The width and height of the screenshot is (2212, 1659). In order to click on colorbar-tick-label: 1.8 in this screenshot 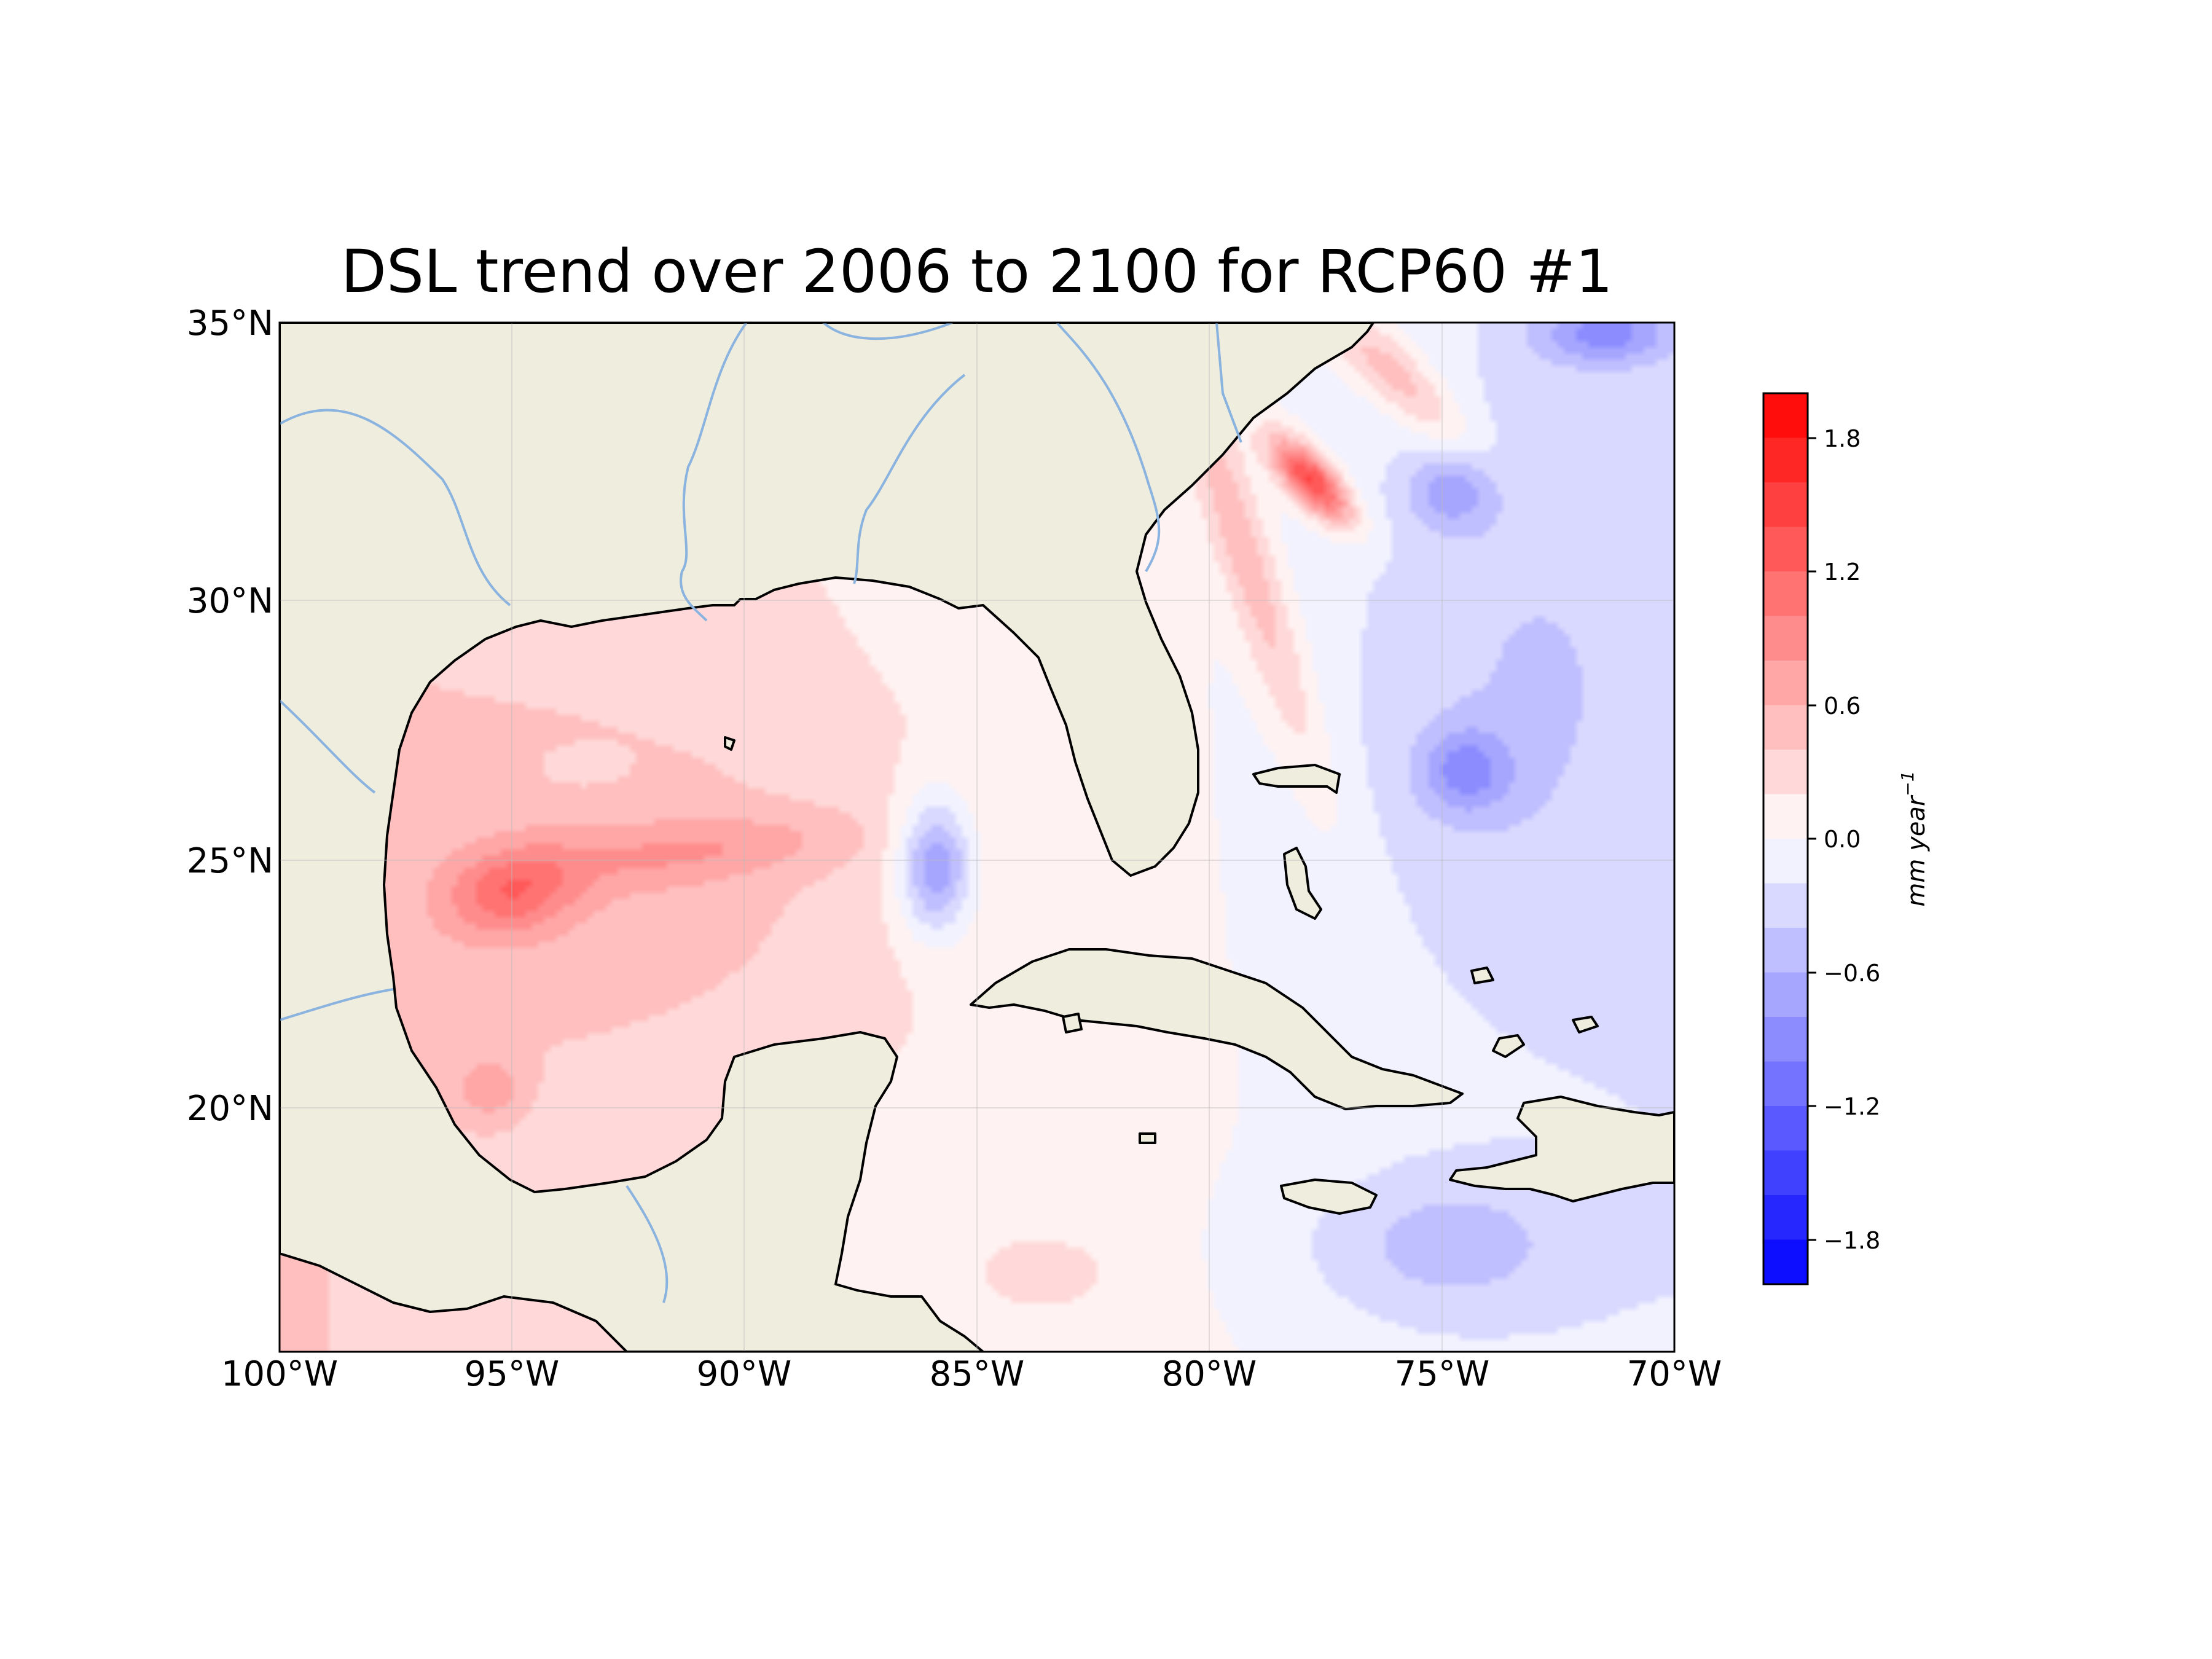, I will do `click(1842, 438)`.